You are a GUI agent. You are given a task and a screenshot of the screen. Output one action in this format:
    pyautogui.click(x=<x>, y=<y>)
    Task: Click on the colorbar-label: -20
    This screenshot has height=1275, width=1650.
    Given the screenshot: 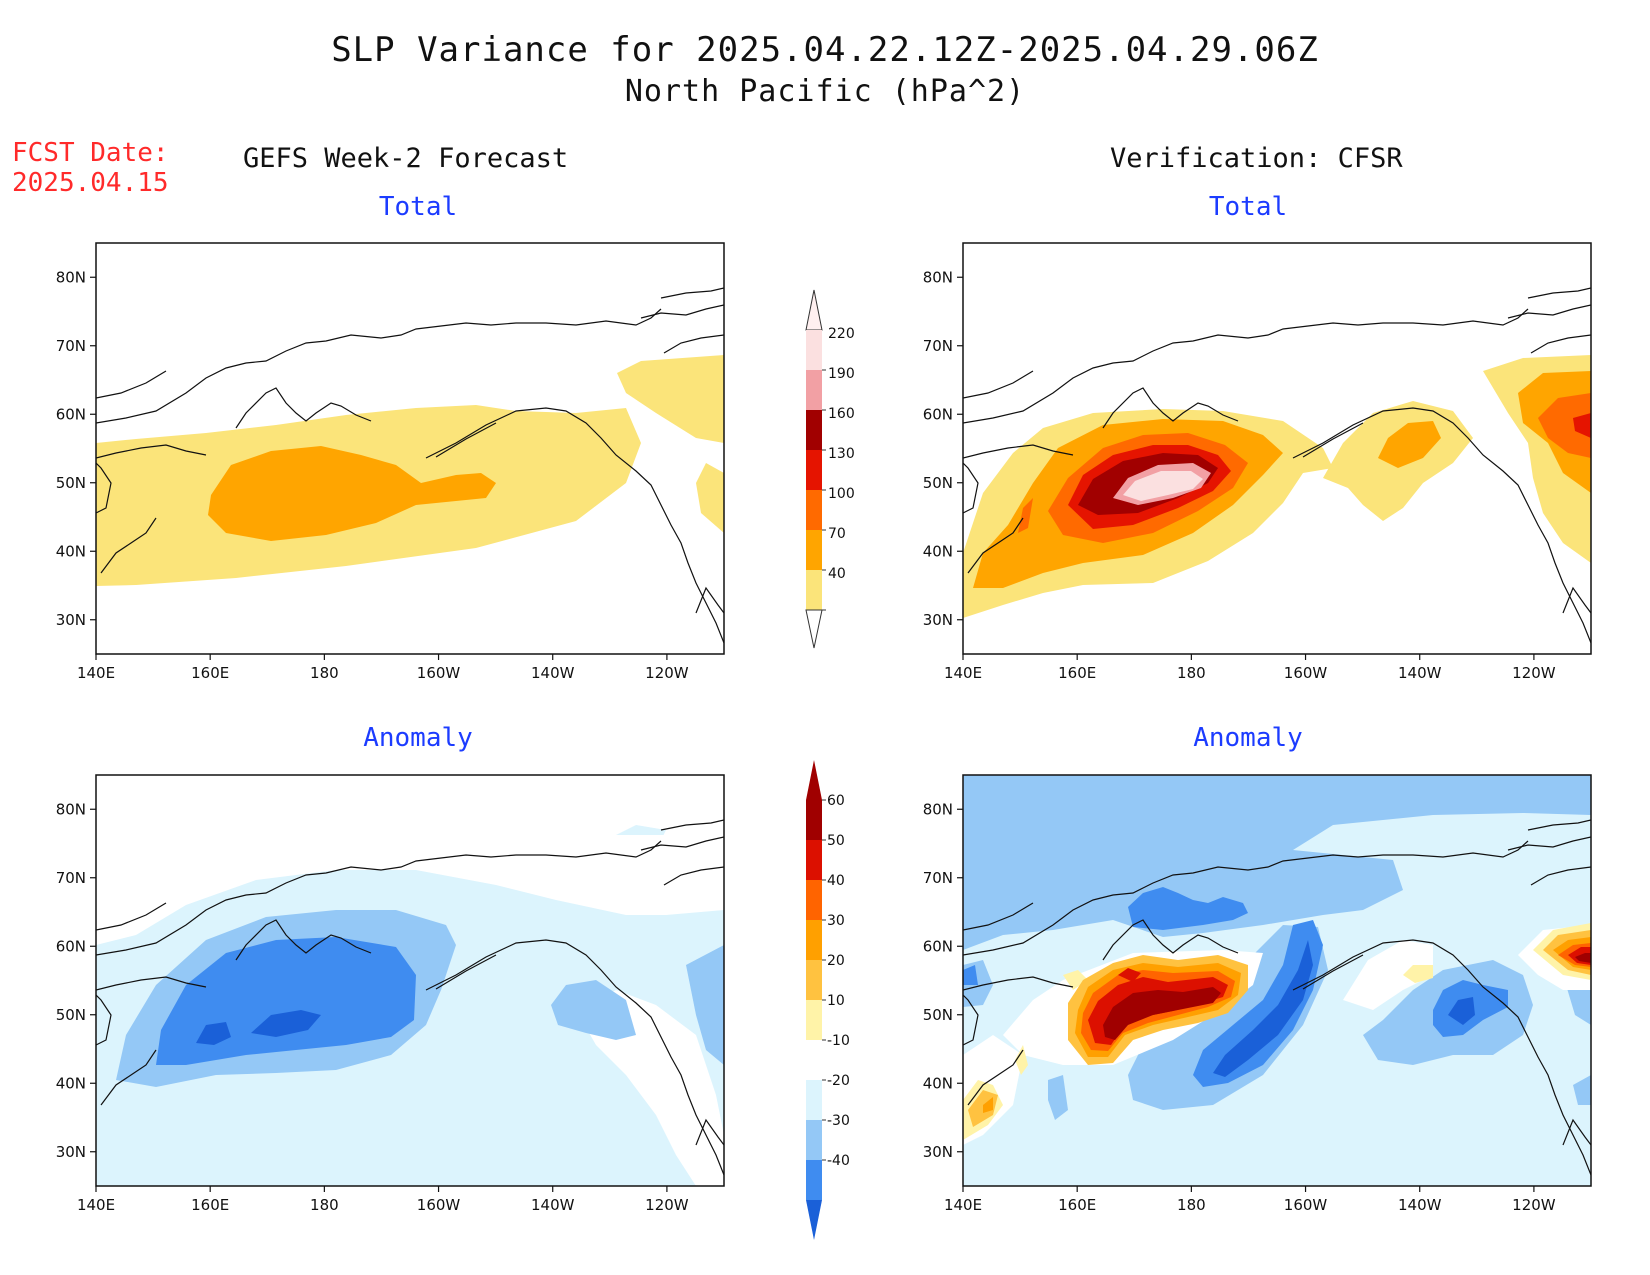 What is the action you would take?
    pyautogui.click(x=838, y=1081)
    